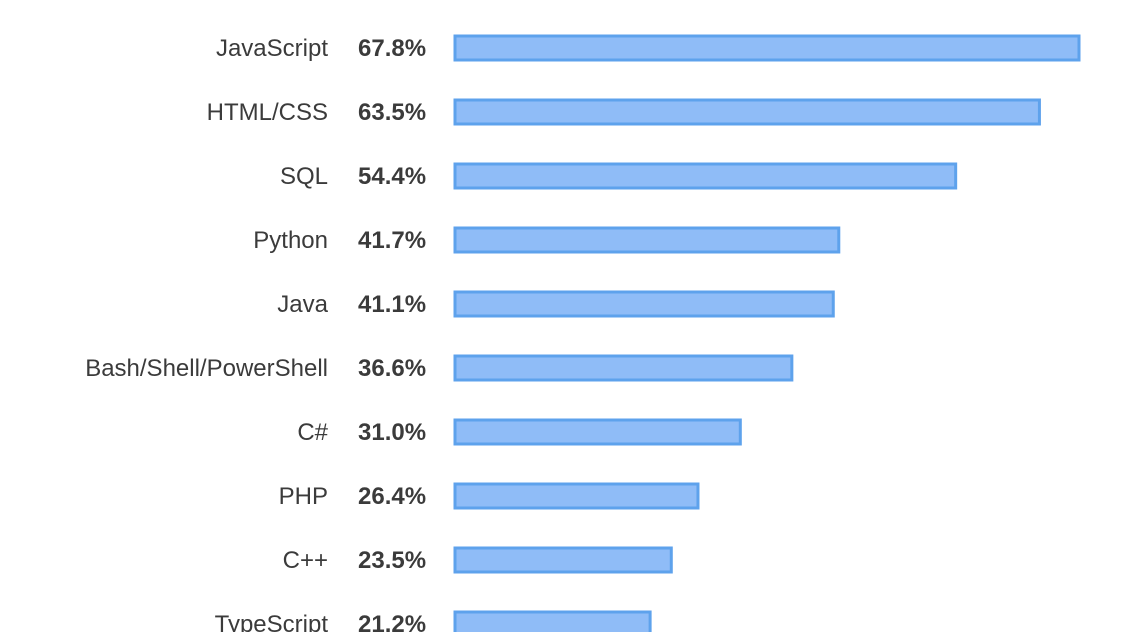 The width and height of the screenshot is (1124, 632). Describe the element at coordinates (267, 112) in the screenshot. I see `category-label: HTML/CSS` at that location.